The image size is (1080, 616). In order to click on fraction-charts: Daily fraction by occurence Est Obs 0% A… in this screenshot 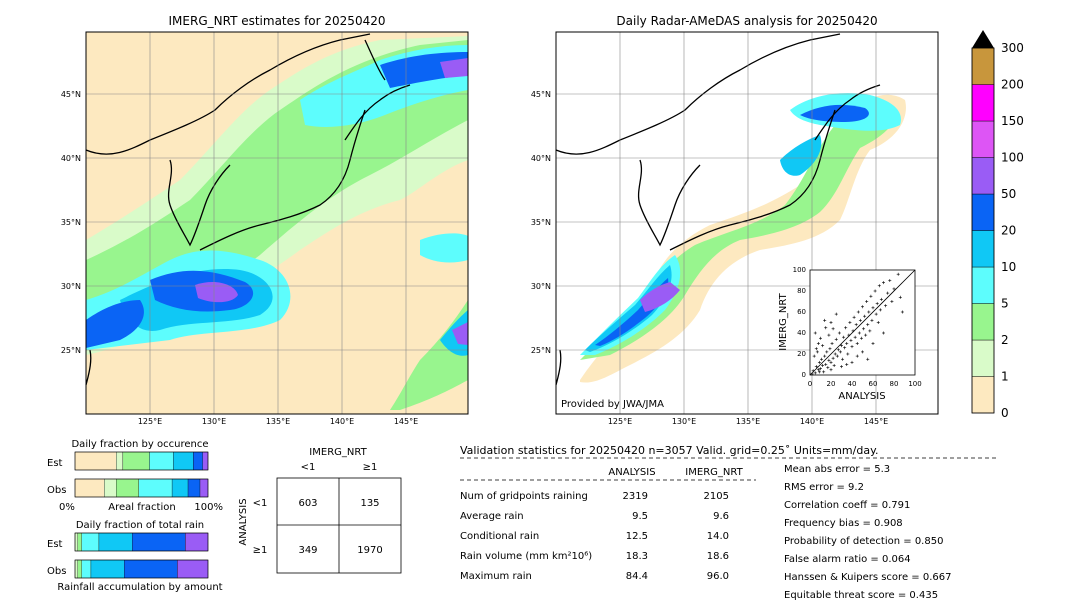, I will do `click(135, 516)`.